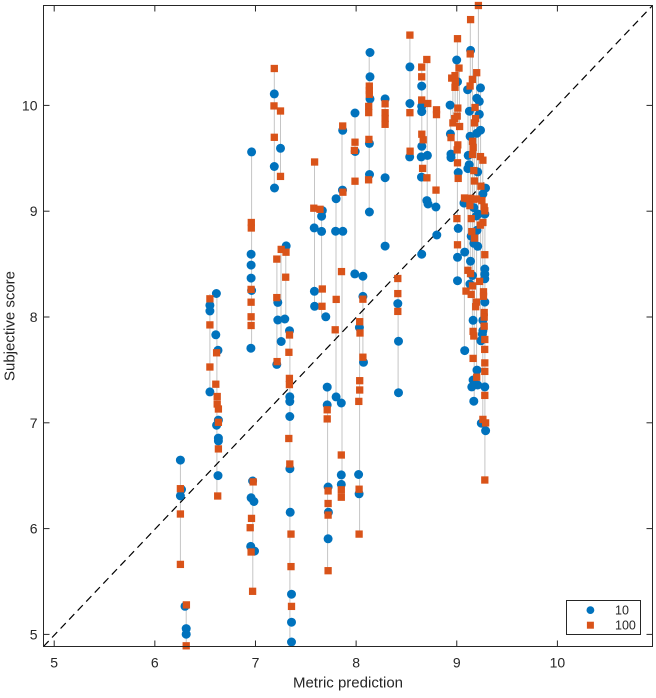  What do you see at coordinates (348, 683) in the screenshot?
I see `svg-text: Metric prediction` at bounding box center [348, 683].